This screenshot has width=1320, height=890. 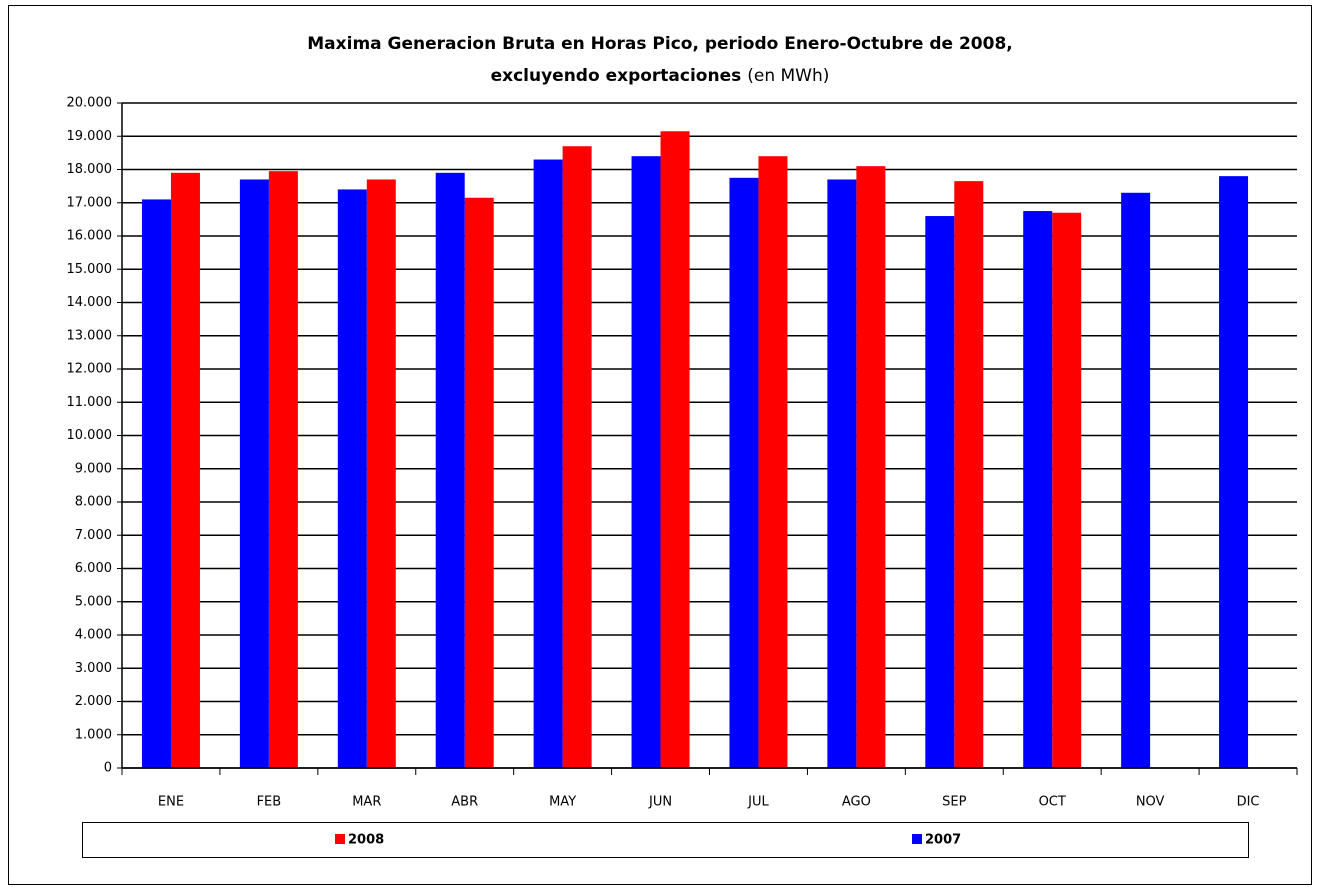 What do you see at coordinates (758, 802) in the screenshot?
I see `x-tick-label: JUL` at bounding box center [758, 802].